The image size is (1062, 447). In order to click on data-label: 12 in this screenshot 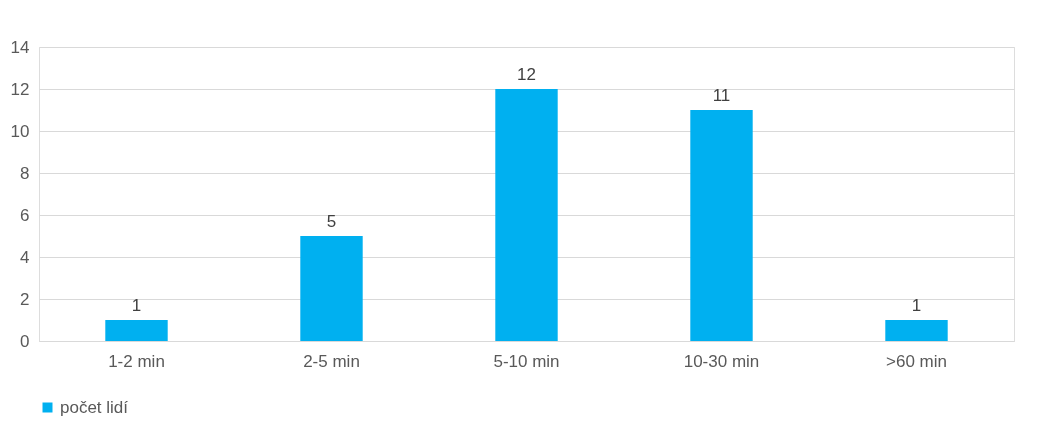, I will do `click(526, 74)`.